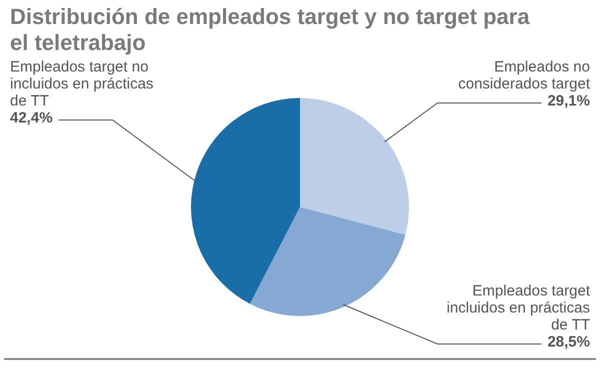 Image resolution: width=600 pixels, height=372 pixels. What do you see at coordinates (568, 342) in the screenshot?
I see `data-label: 28,5%` at bounding box center [568, 342].